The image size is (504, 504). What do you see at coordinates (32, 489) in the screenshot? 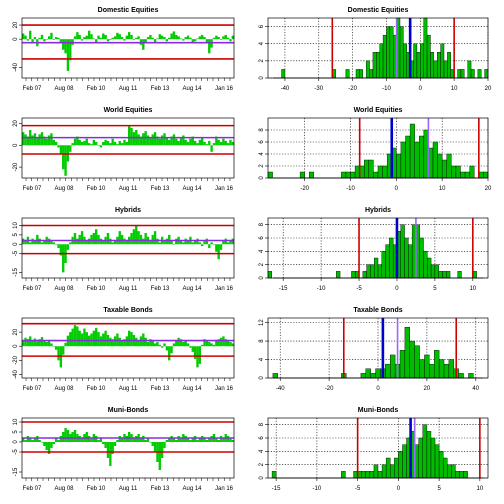
I see `x-tick-label: Feb 07` at bounding box center [32, 489].